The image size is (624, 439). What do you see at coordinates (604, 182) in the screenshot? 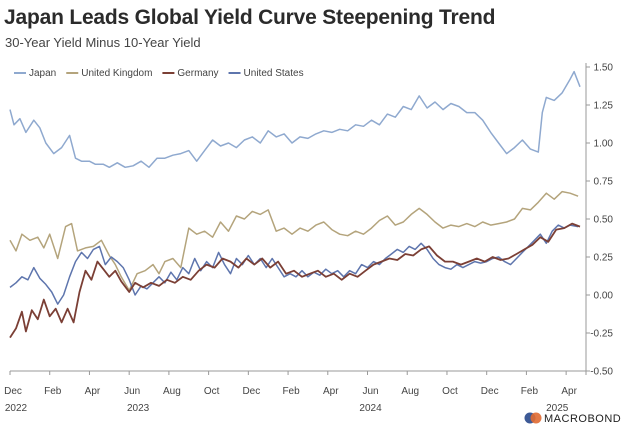
I see `y-tick-label: 0.75` at bounding box center [604, 182].